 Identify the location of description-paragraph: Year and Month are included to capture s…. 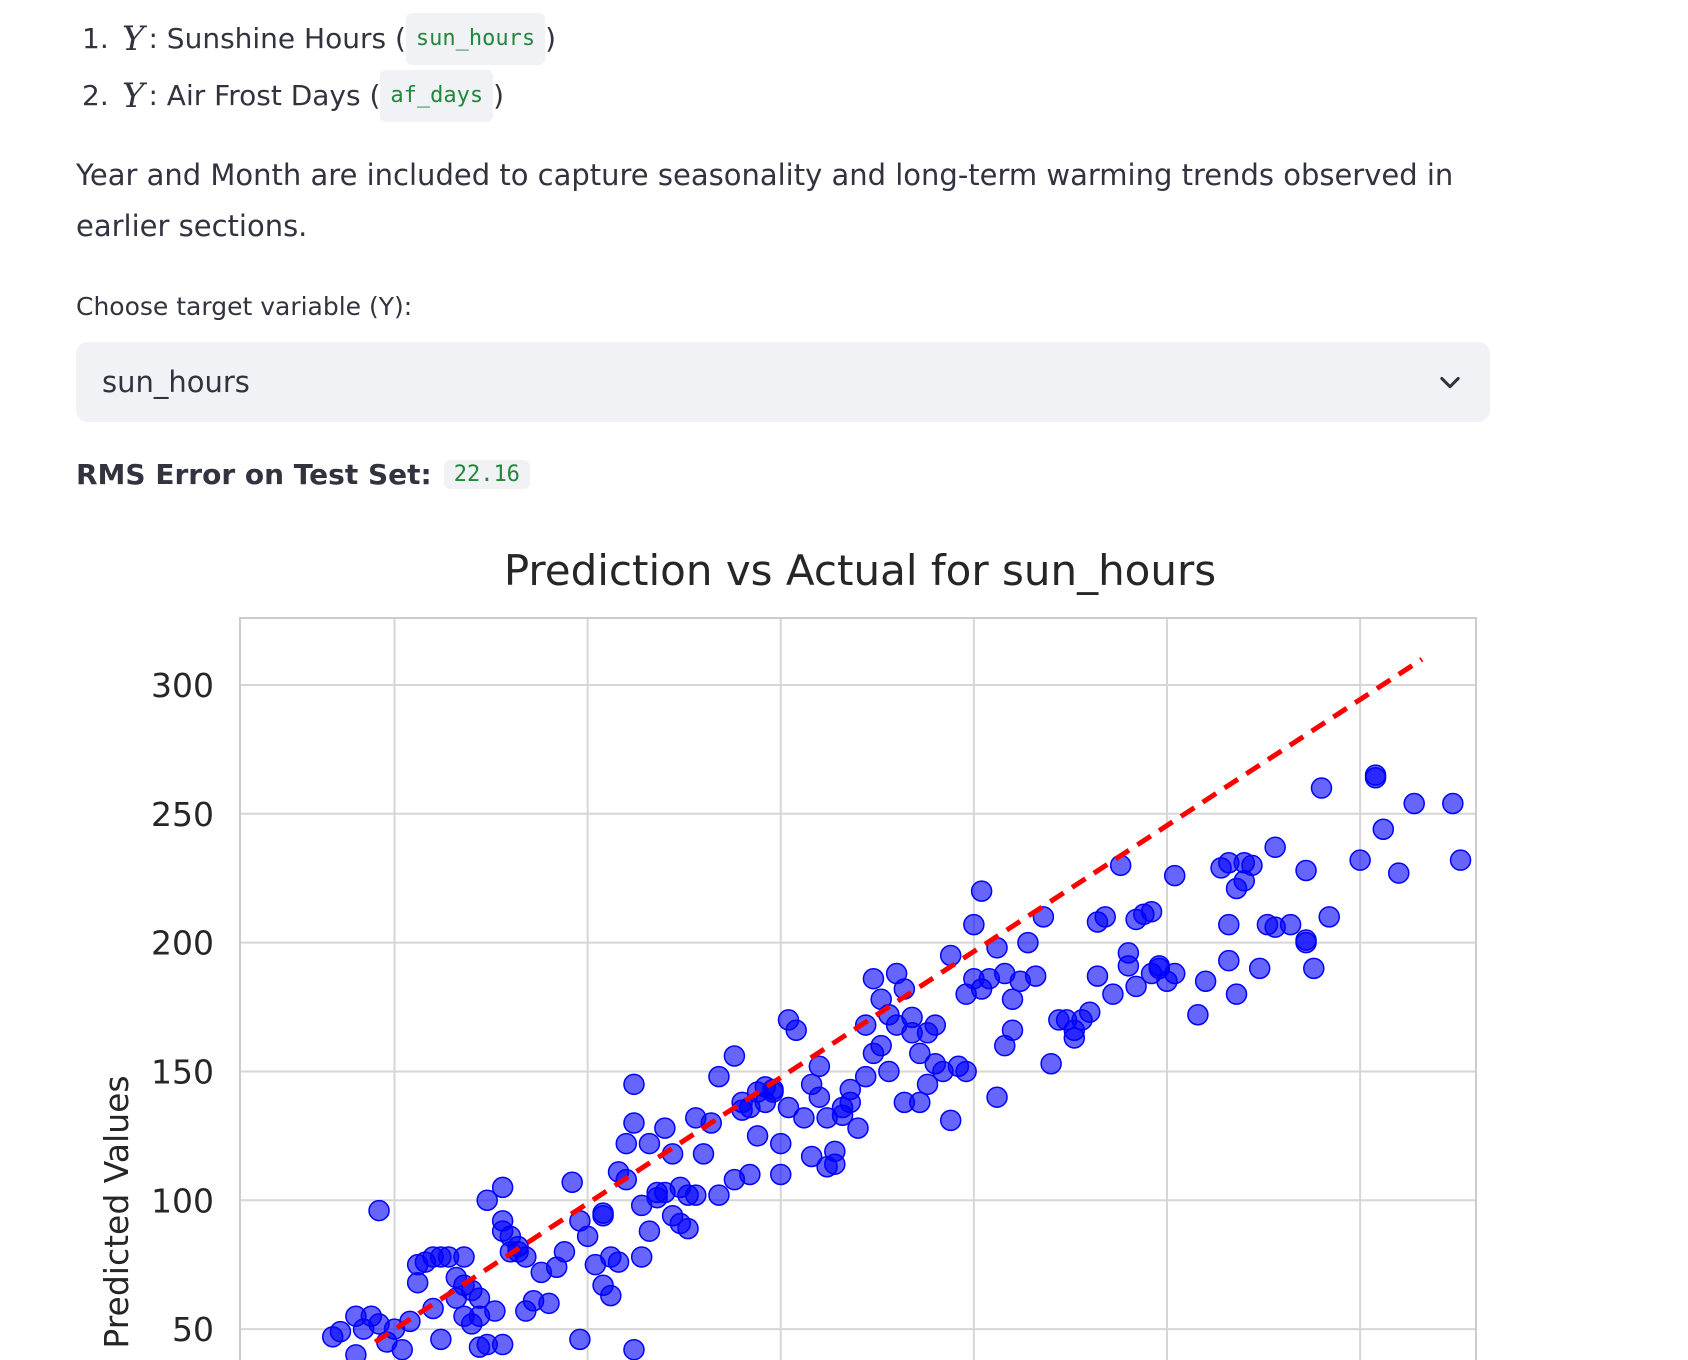
(765, 200).